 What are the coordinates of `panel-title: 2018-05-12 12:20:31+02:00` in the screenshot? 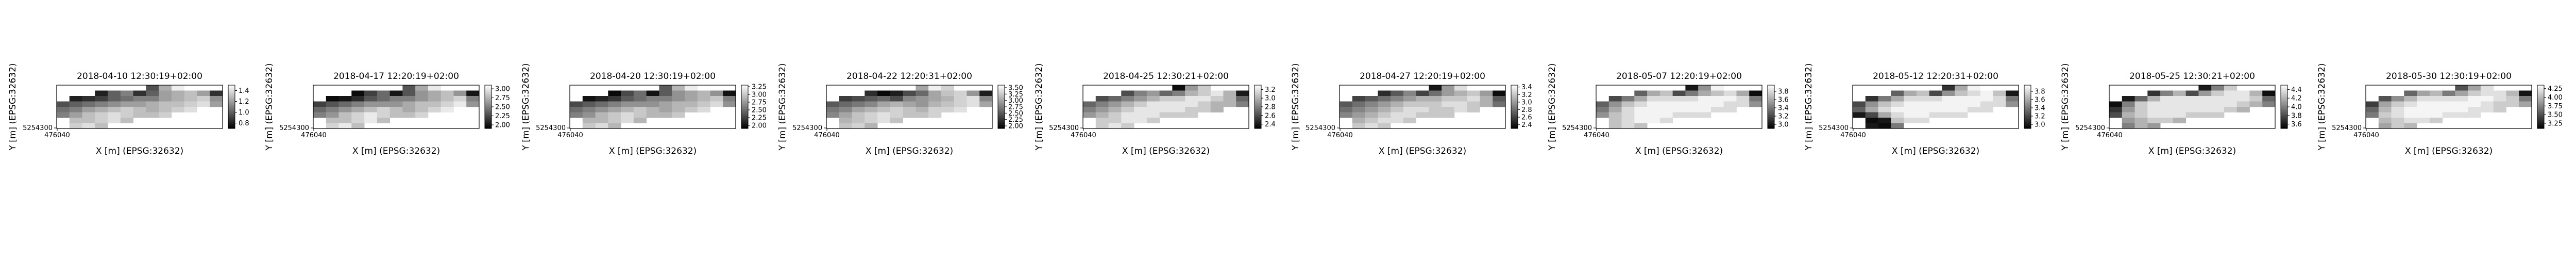 It's located at (1935, 76).